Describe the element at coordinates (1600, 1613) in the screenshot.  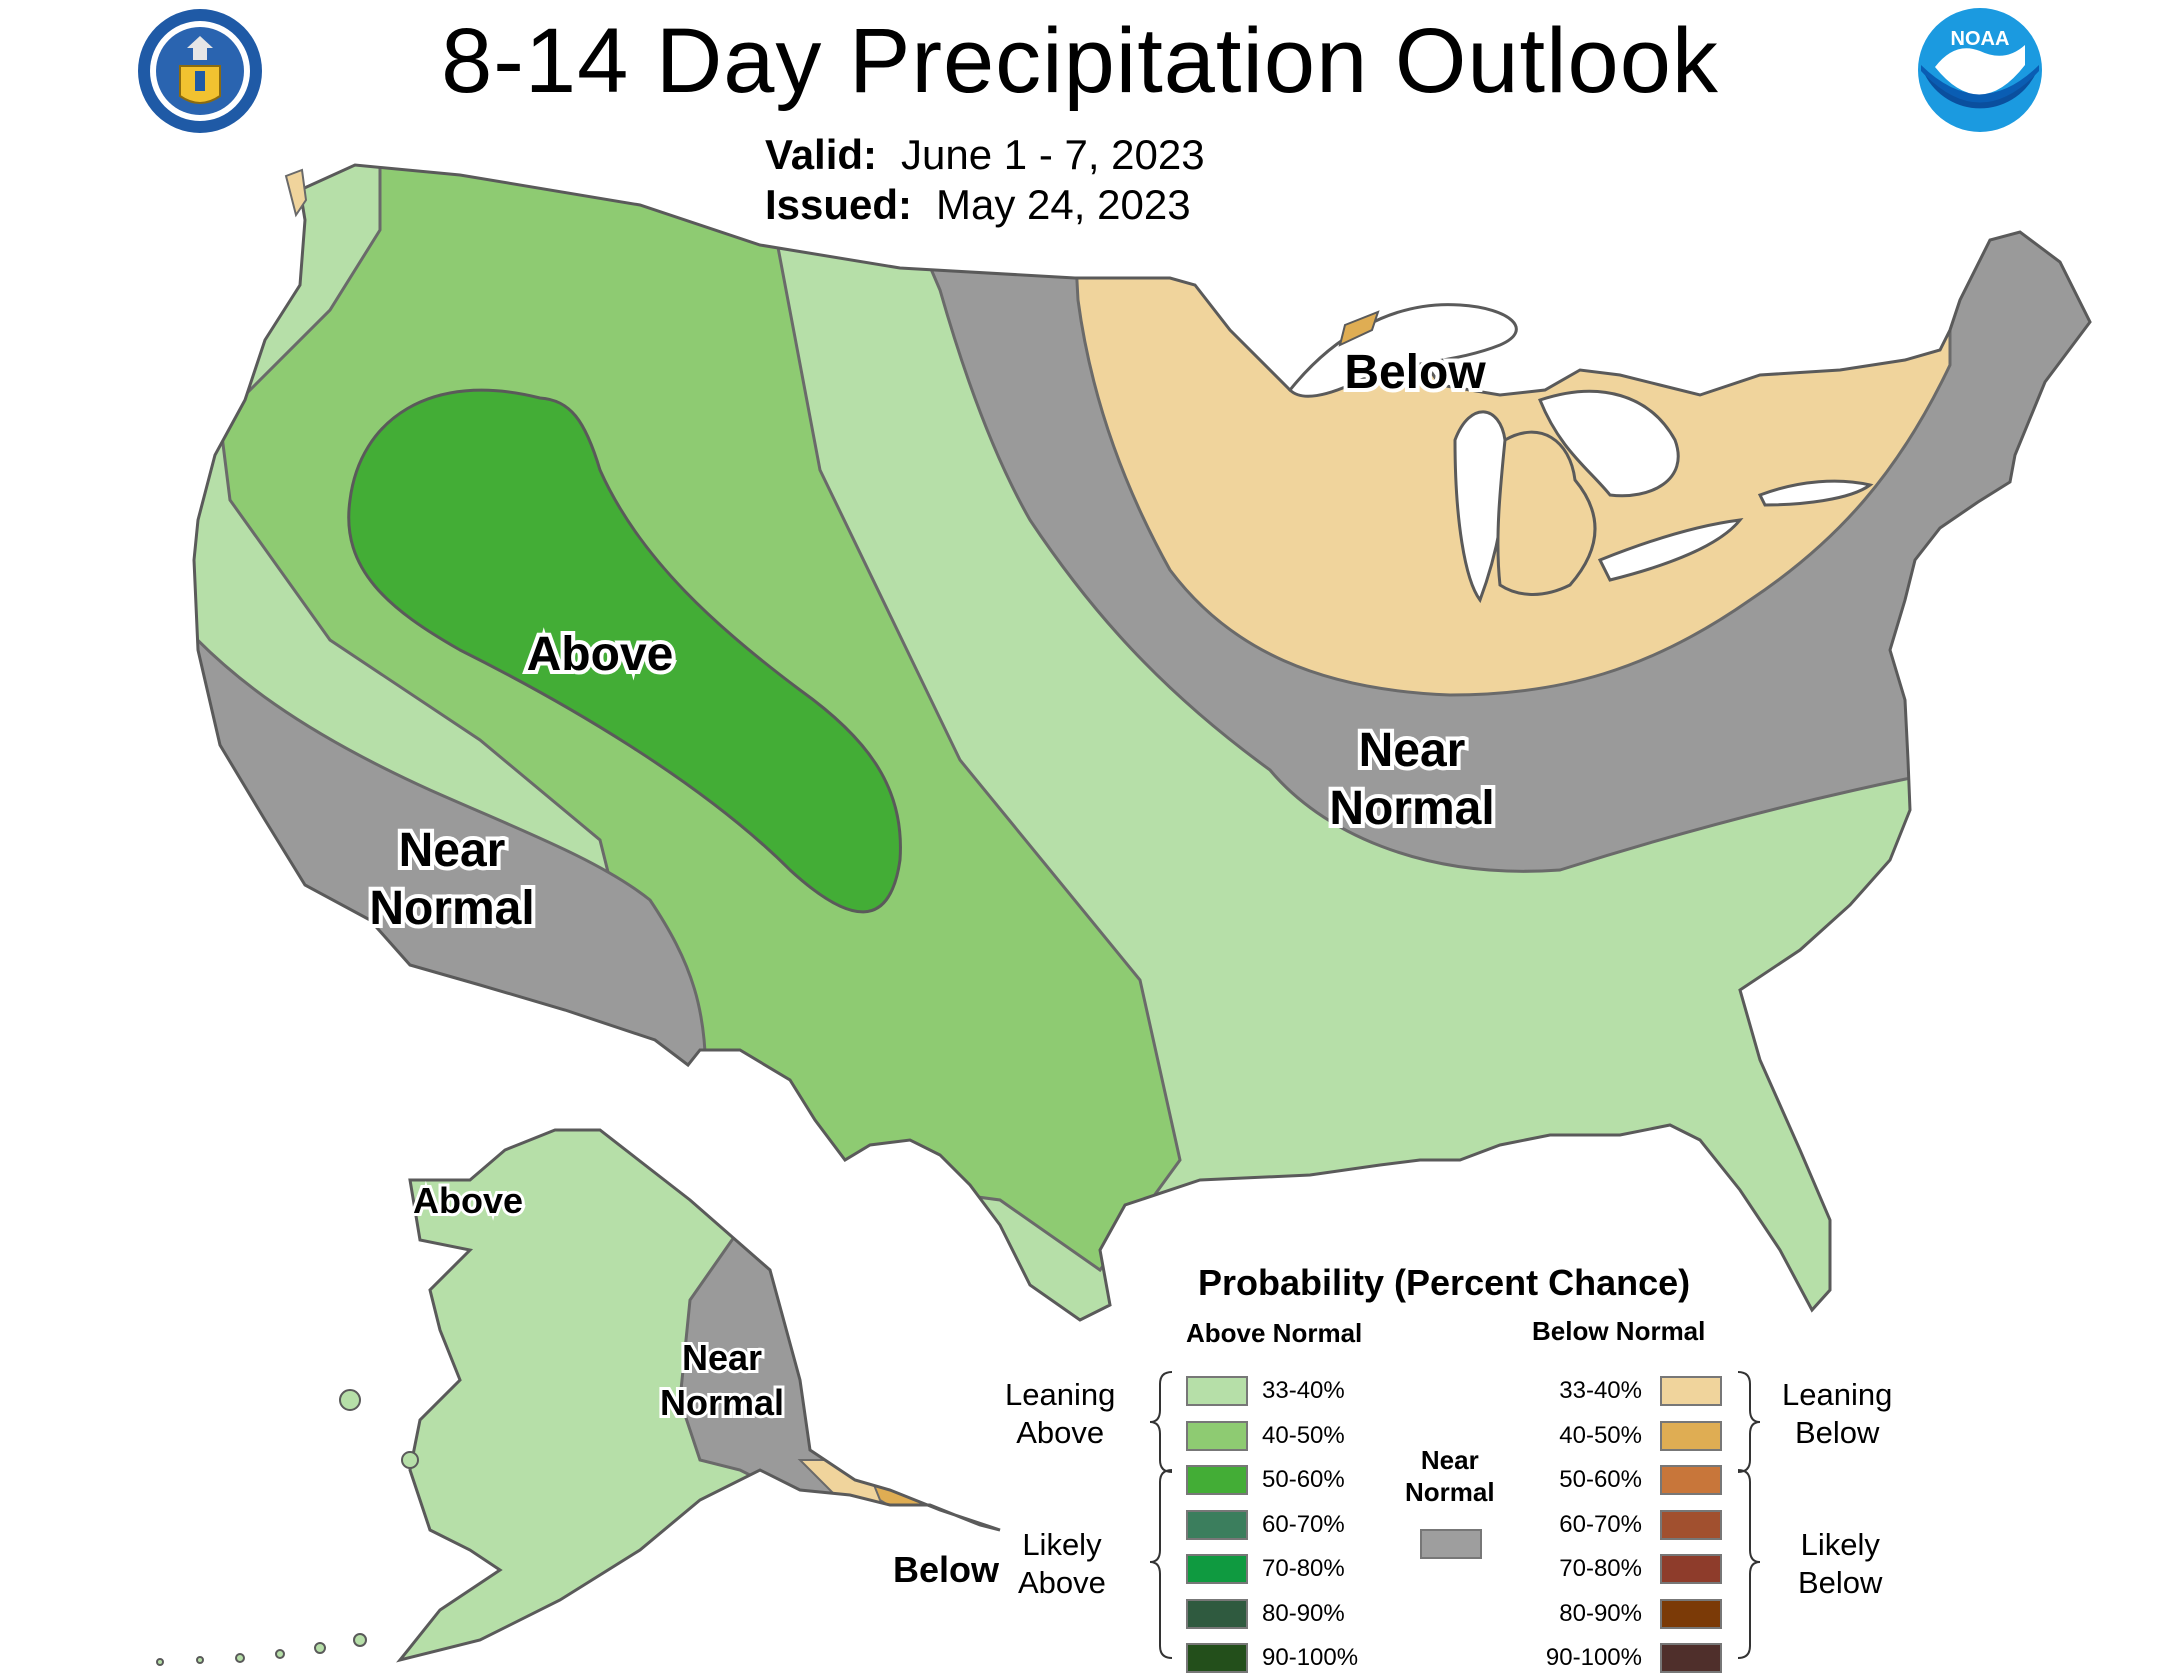
I see `legend-below-label-6: 80-90%` at that location.